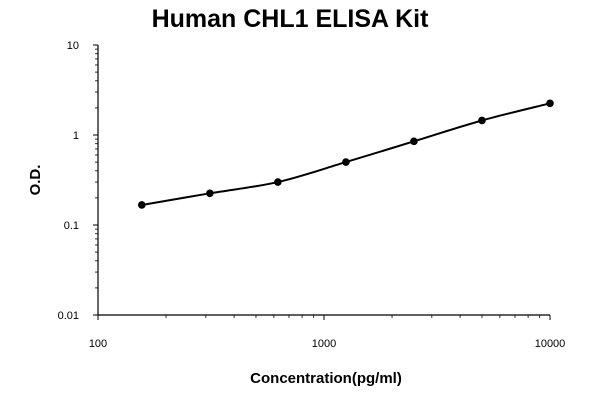  What do you see at coordinates (35, 180) in the screenshot?
I see `y-axis-label: O.D.` at bounding box center [35, 180].